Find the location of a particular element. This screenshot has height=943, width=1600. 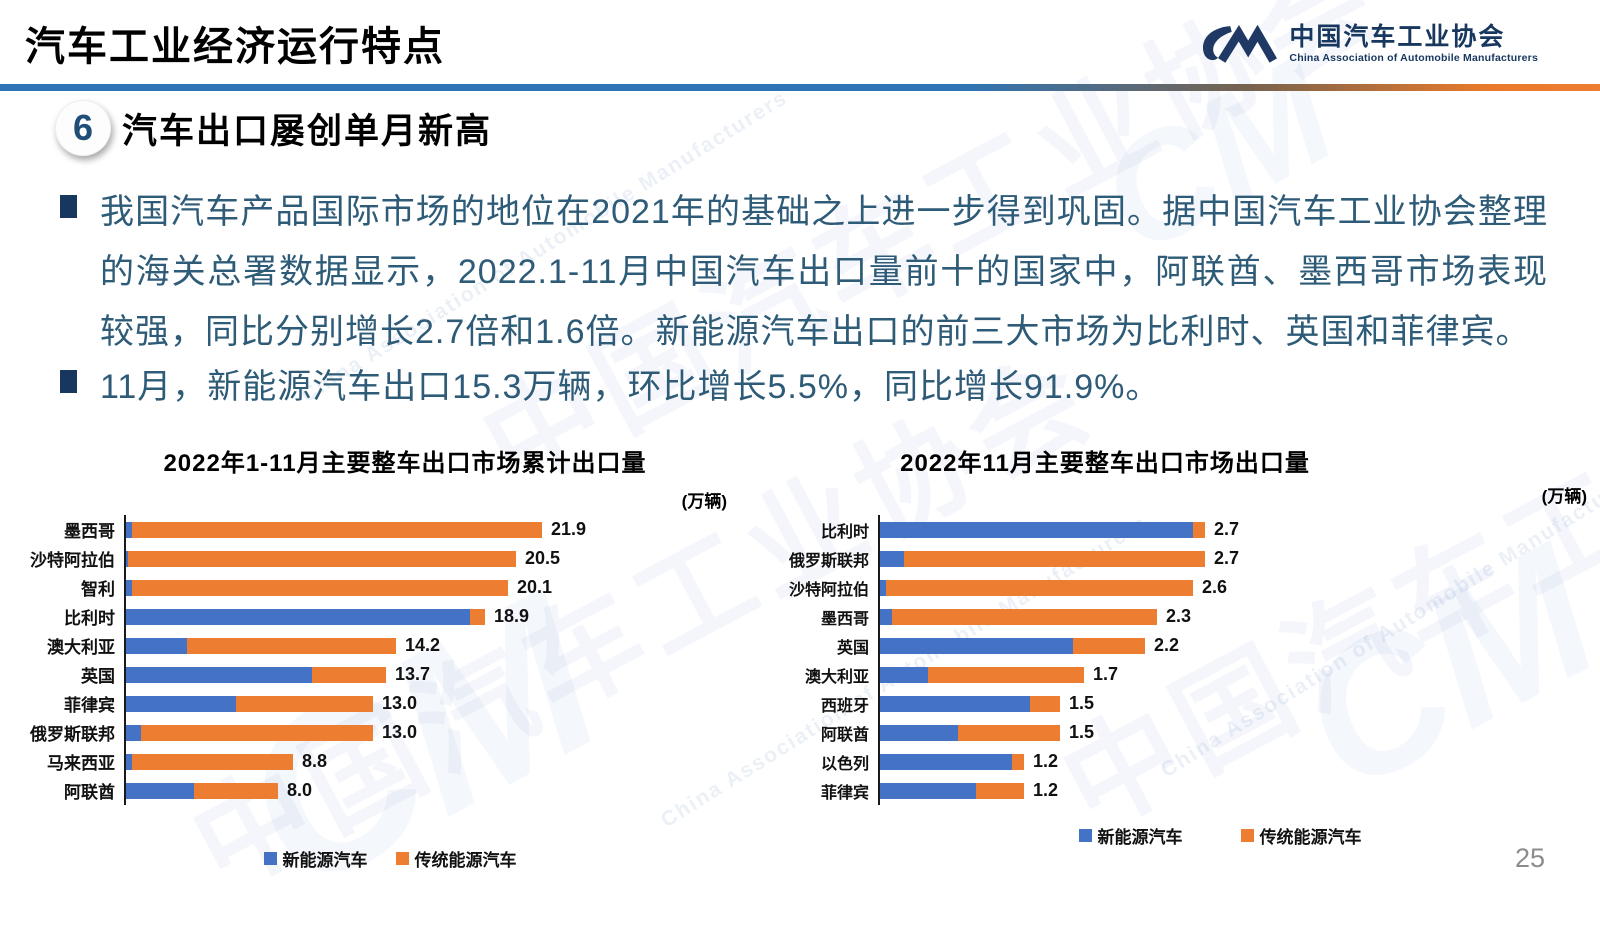

chart-bar-stack: 20.1 is located at coordinates (437, 587).